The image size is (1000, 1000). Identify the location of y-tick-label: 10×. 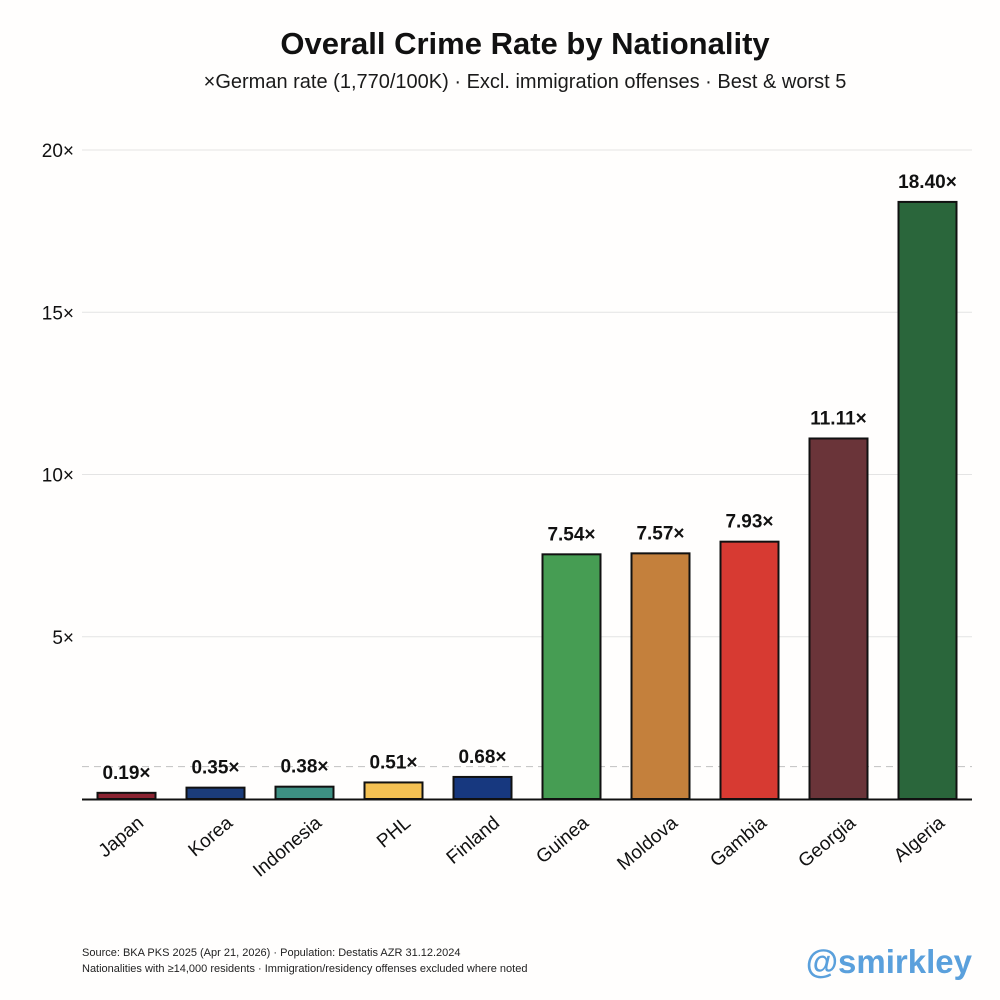
(58, 476).